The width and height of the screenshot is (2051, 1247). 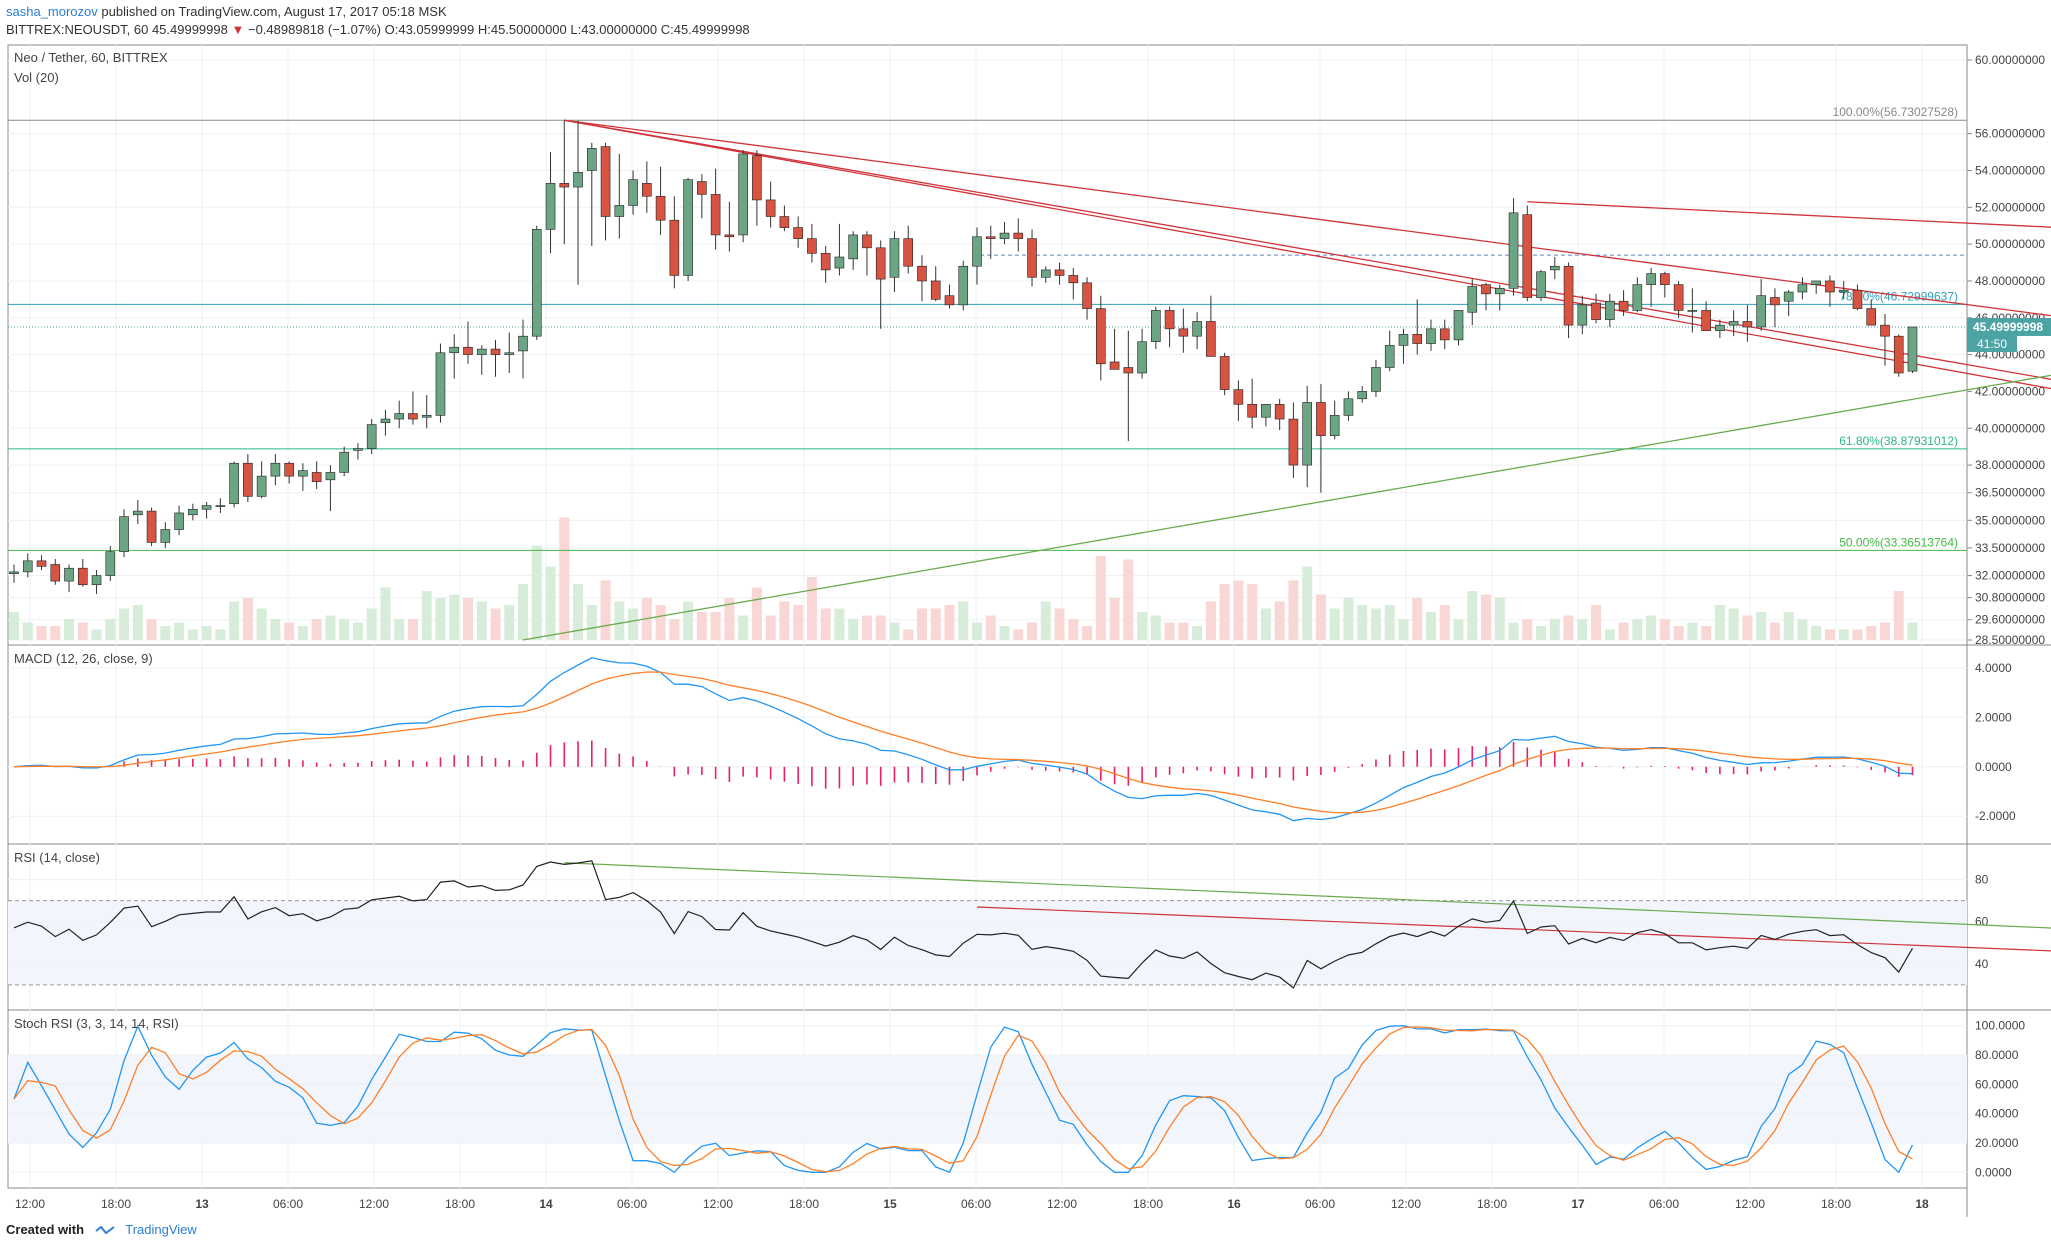 I want to click on price-badge-text: 45.49999998, so click(x=2008, y=327).